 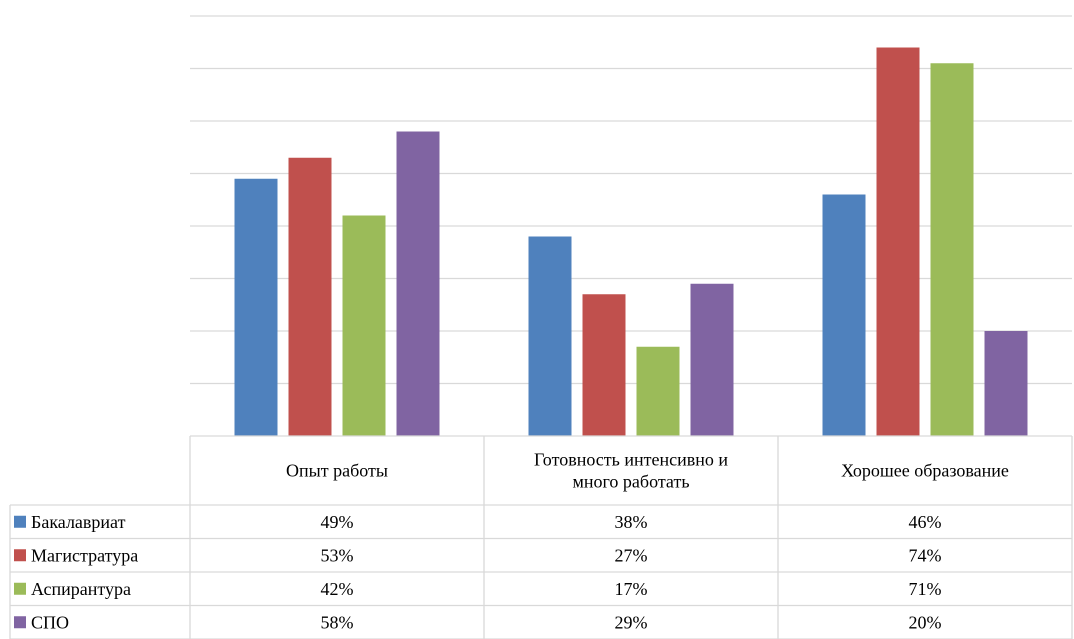 What do you see at coordinates (925, 555) in the screenshot?
I see `data-label: 74%` at bounding box center [925, 555].